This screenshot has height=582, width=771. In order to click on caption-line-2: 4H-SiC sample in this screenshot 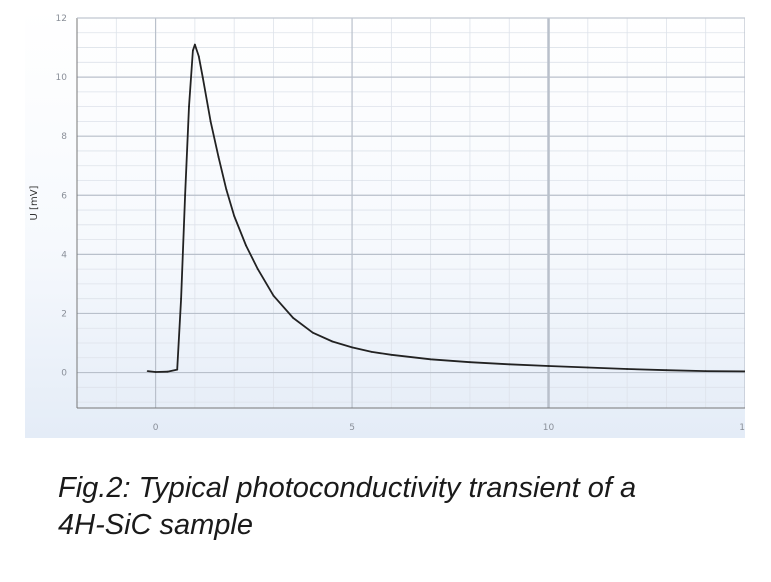, I will do `click(155, 525)`.